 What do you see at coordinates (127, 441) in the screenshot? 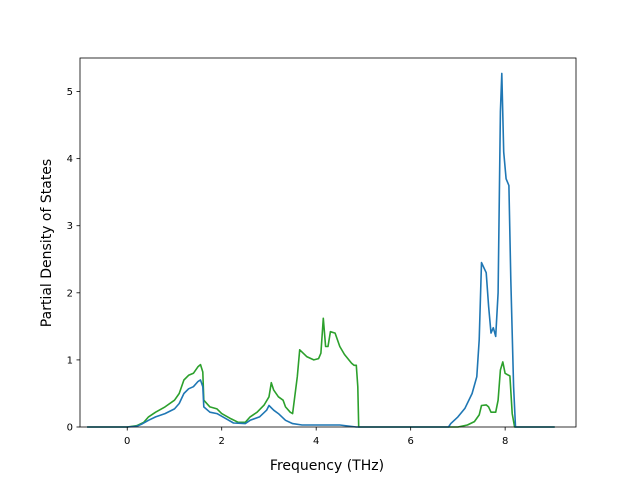
I see `x-tick-label: 0` at bounding box center [127, 441].